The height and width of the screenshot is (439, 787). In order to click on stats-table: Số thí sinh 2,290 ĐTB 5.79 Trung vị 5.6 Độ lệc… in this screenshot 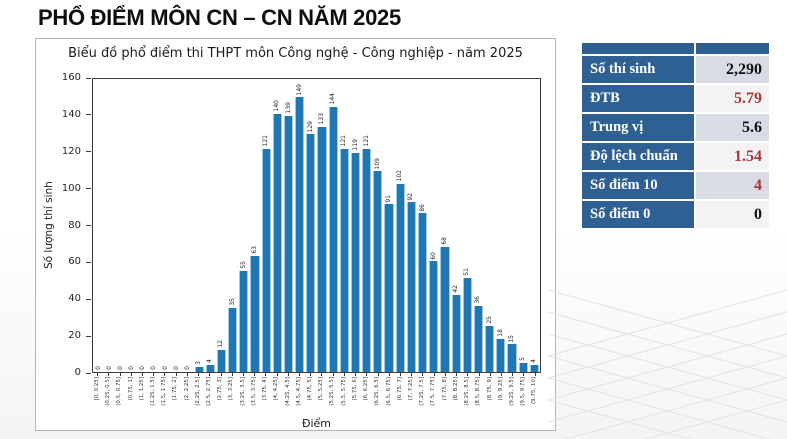, I will do `click(675, 135)`.